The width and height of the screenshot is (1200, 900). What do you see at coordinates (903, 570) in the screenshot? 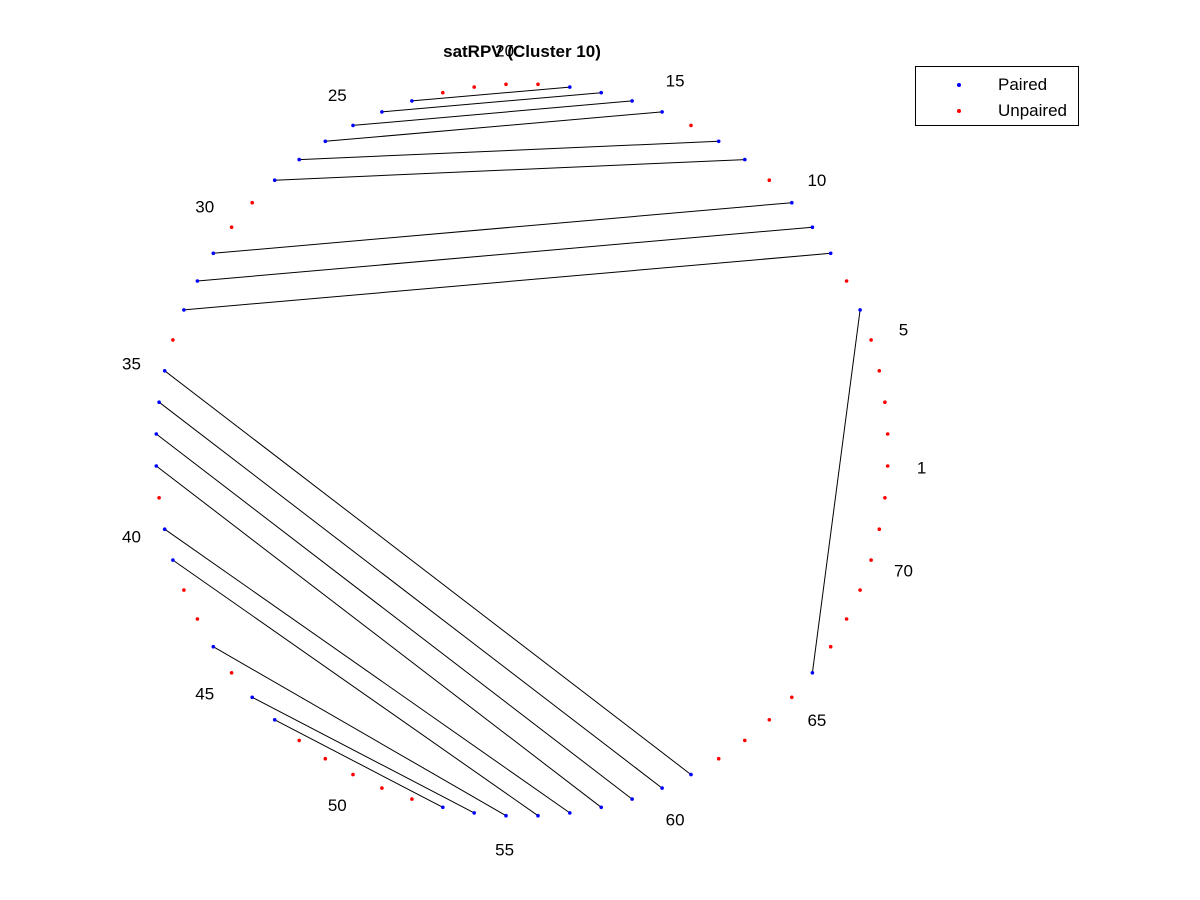
I see `index-label: 70` at bounding box center [903, 570].